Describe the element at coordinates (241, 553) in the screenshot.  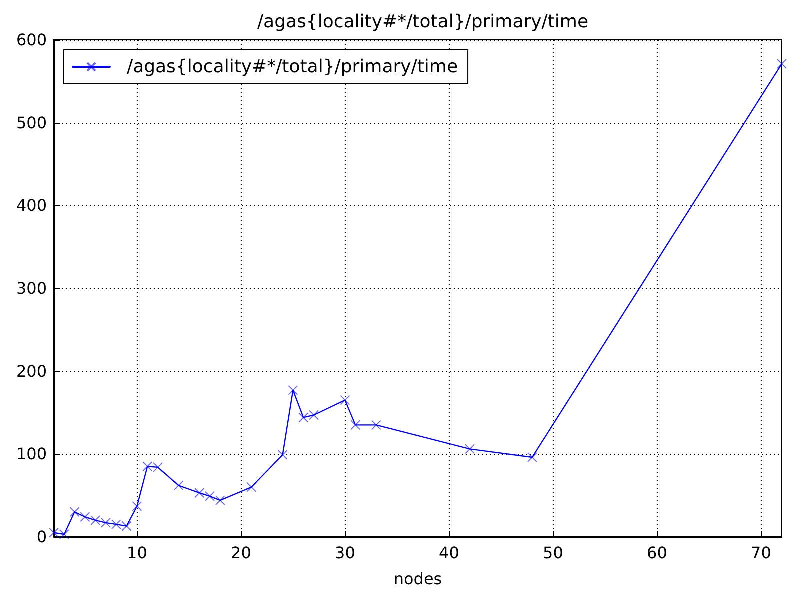
I see `x-tick-label: 20` at that location.